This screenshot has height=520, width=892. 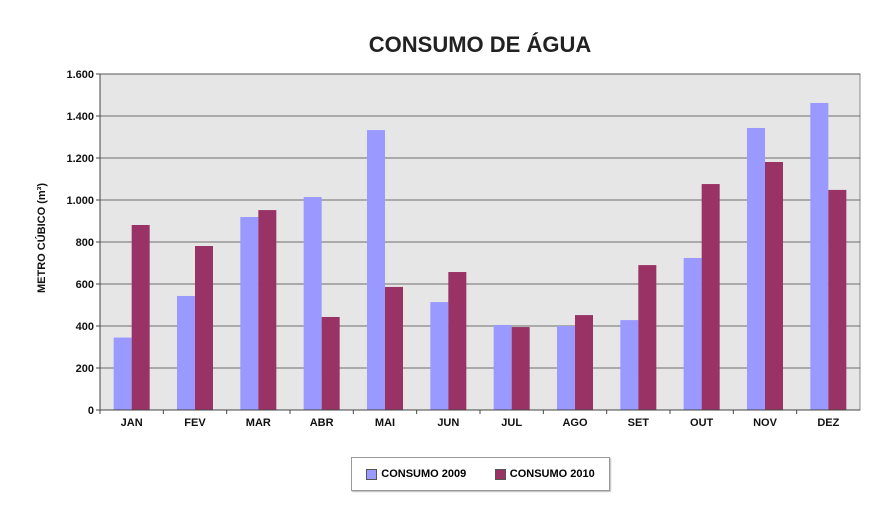 I want to click on bar-consumo-2010-abr, so click(x=330, y=363).